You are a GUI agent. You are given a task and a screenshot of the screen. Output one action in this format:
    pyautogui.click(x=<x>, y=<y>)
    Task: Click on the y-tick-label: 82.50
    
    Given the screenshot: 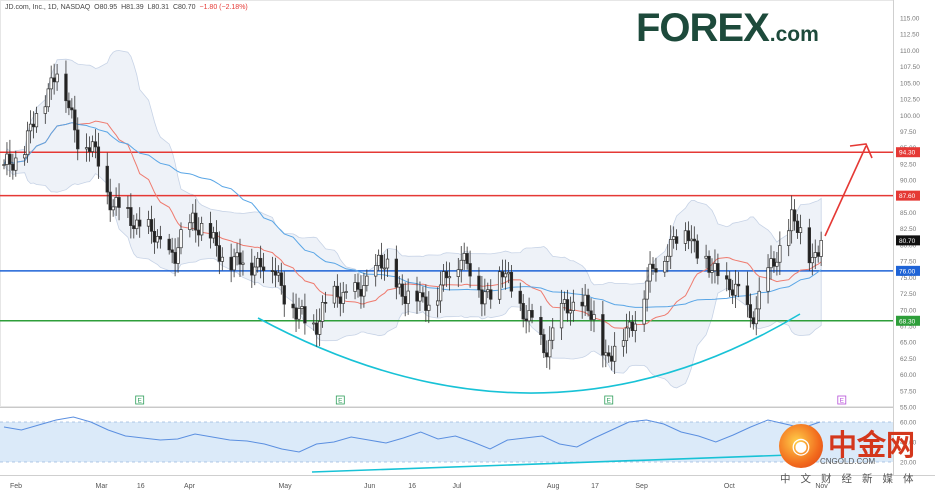 What is the action you would take?
    pyautogui.click(x=908, y=229)
    